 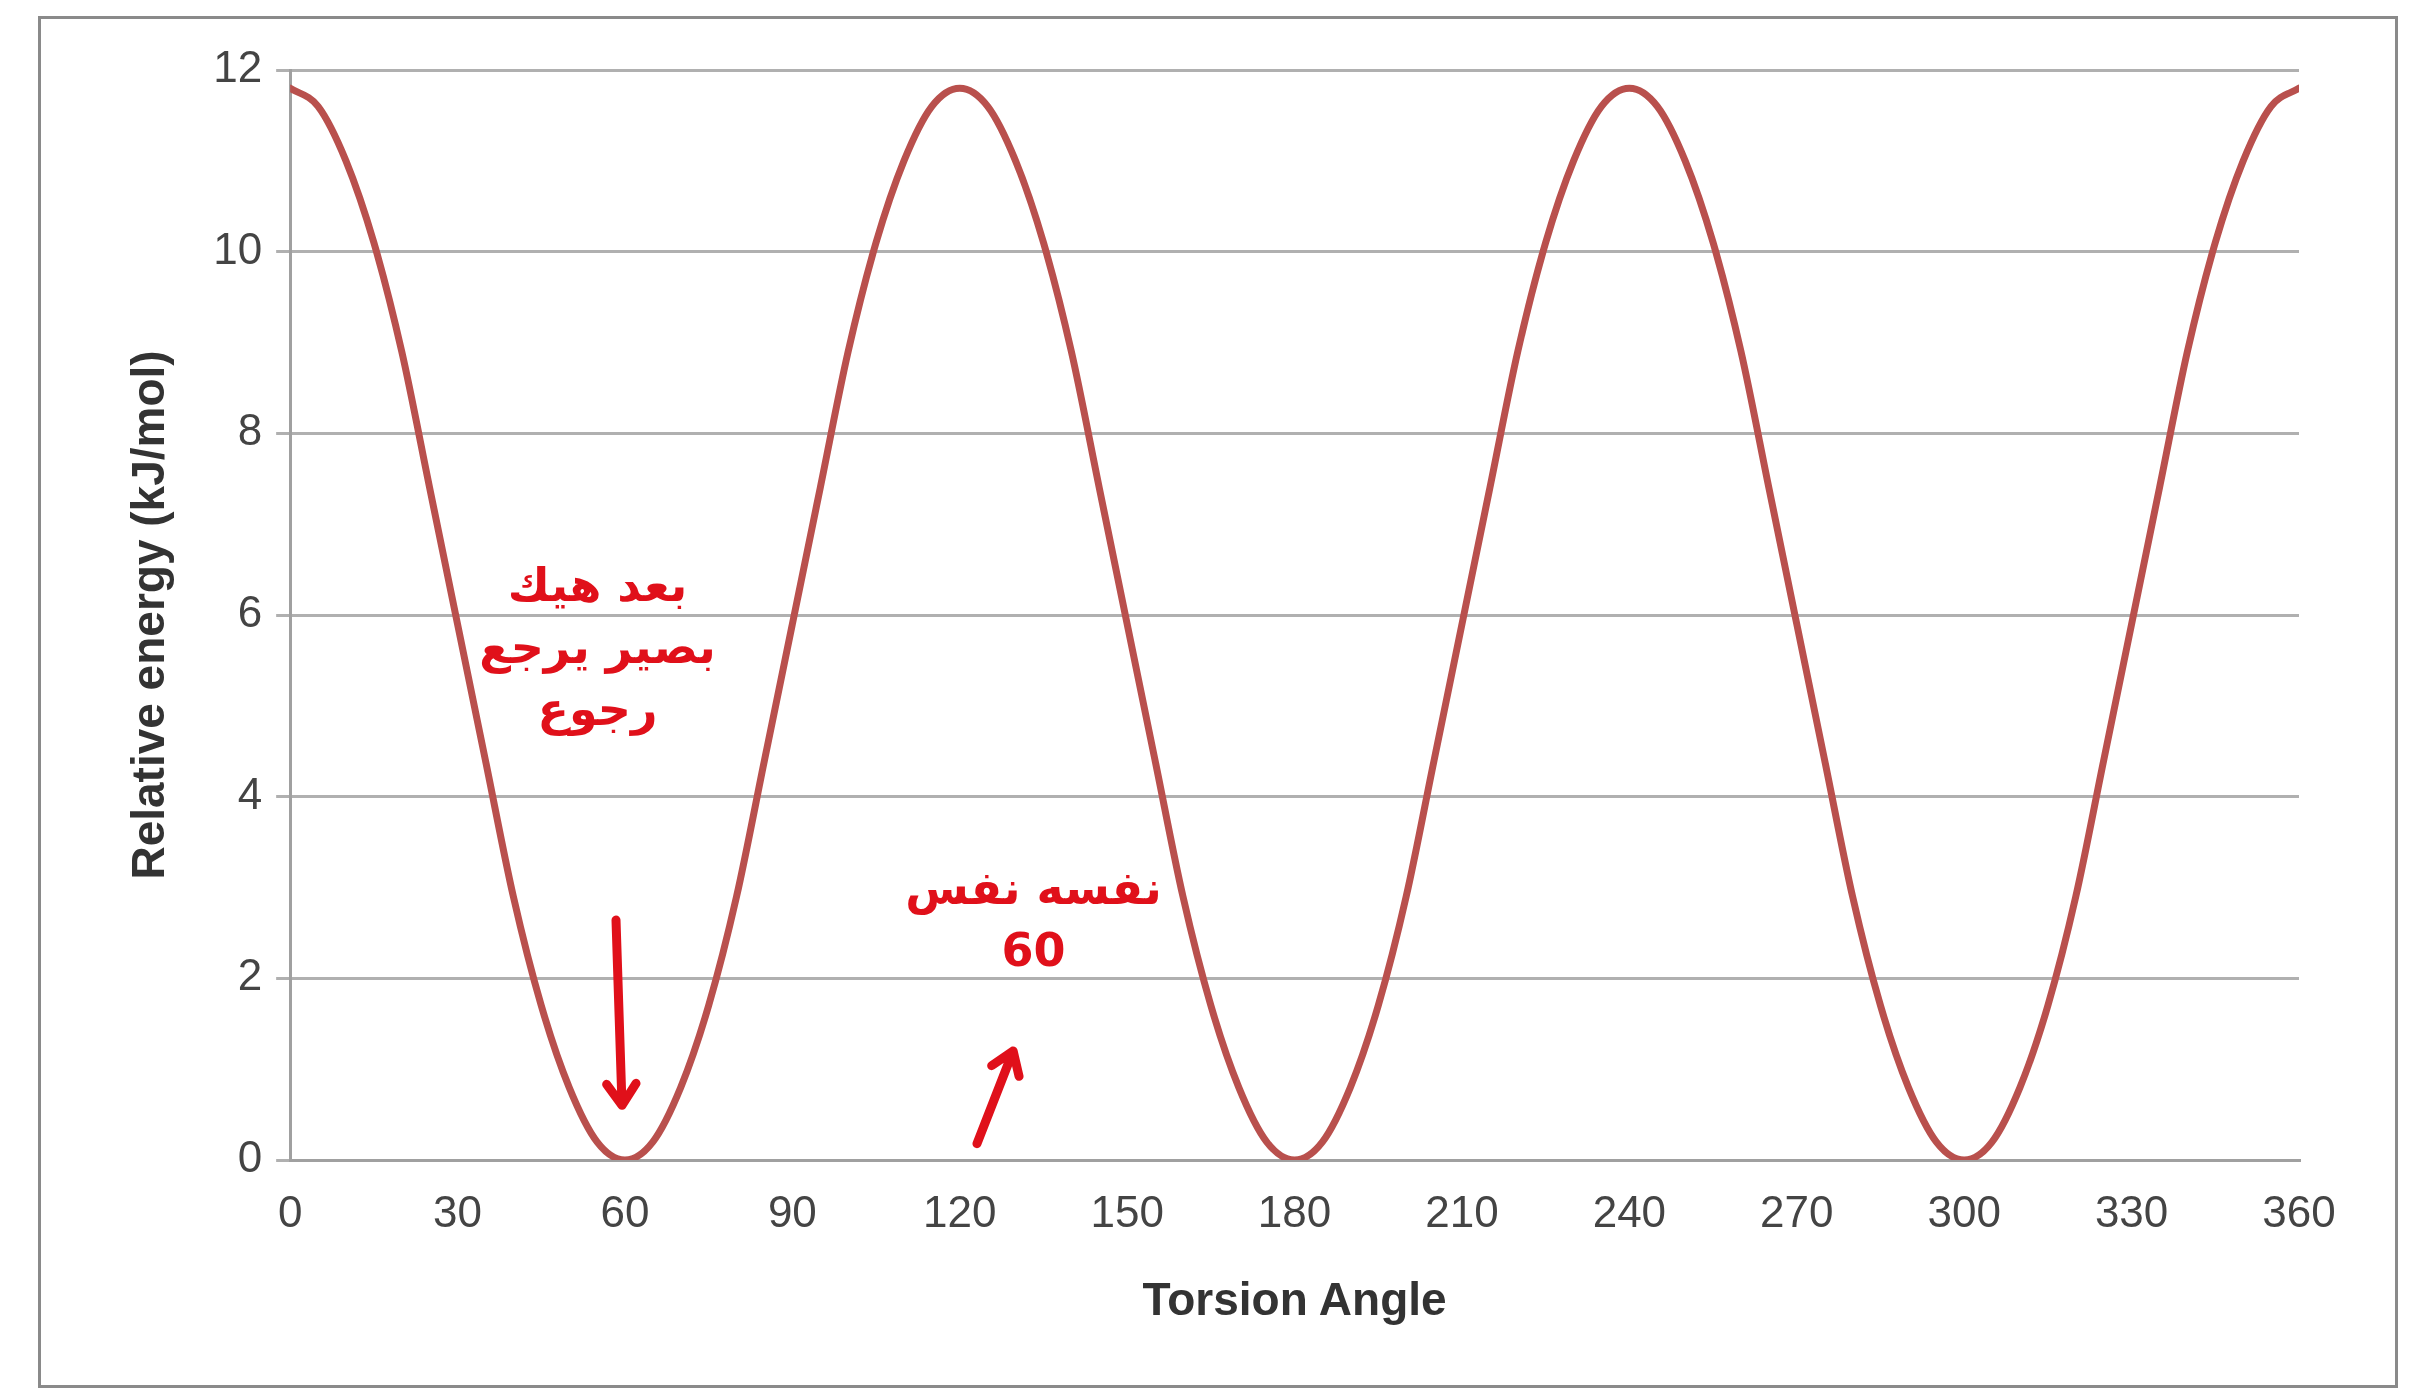 I want to click on x-tick-label: 120, so click(x=960, y=1211).